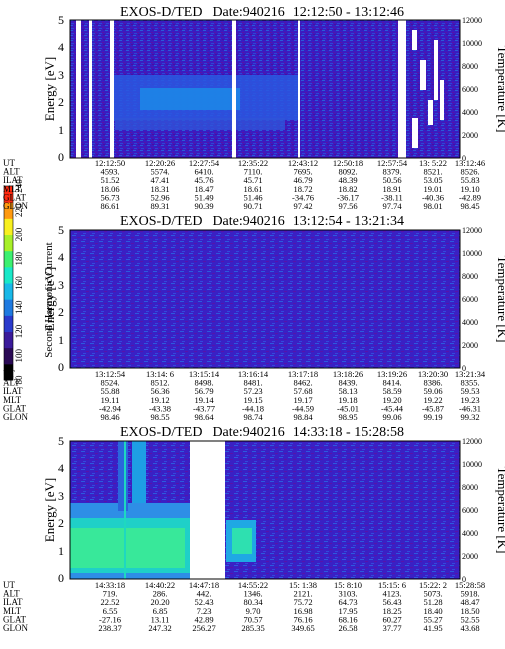  Describe the element at coordinates (252, 619) in the screenshot. I see `table-cell: 70.57` at that location.